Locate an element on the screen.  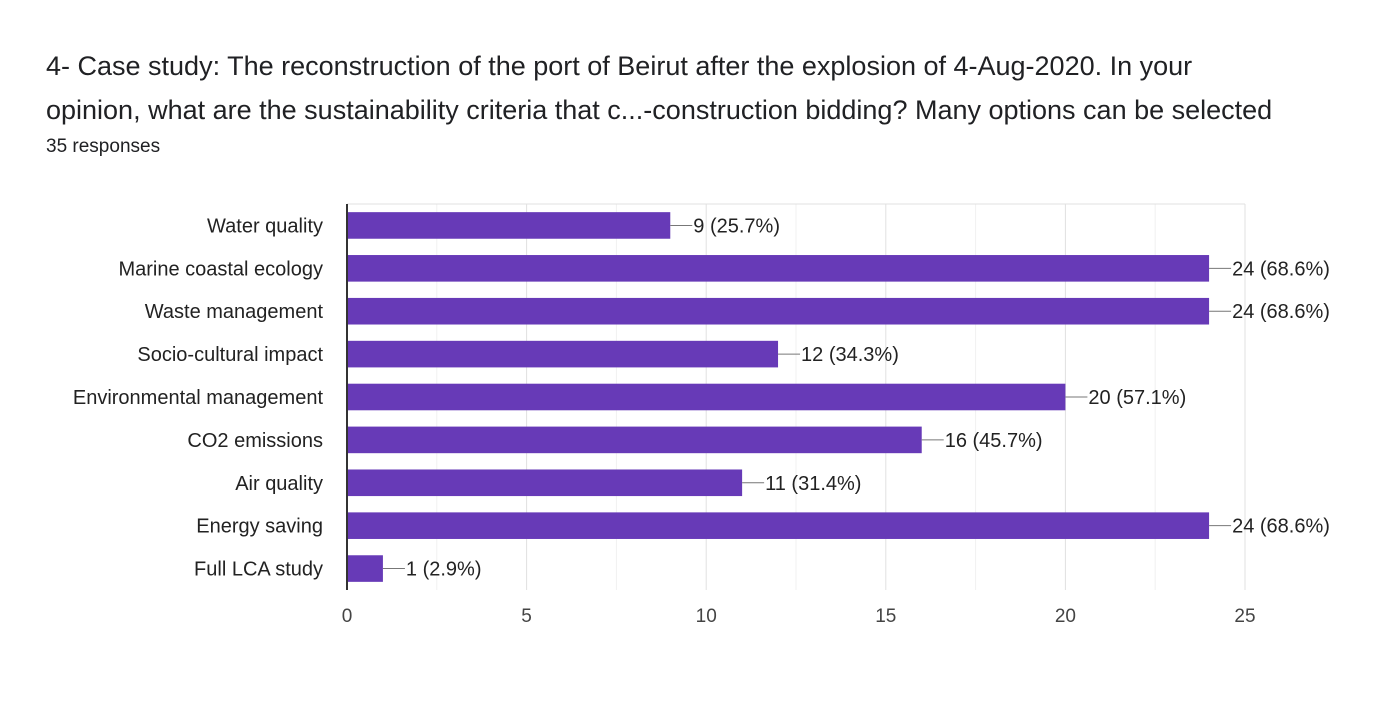
category-label: Air quality is located at coordinates (279, 484).